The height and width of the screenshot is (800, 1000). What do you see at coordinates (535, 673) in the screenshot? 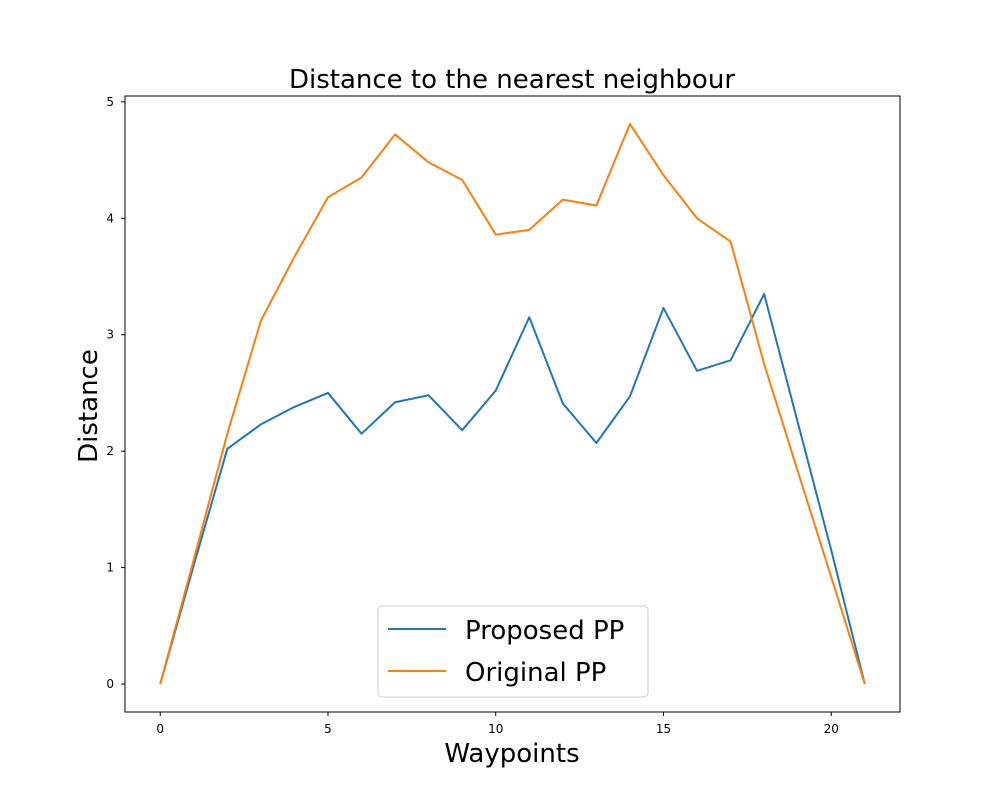
I see `legend-label-original-pp: Original PP` at bounding box center [535, 673].